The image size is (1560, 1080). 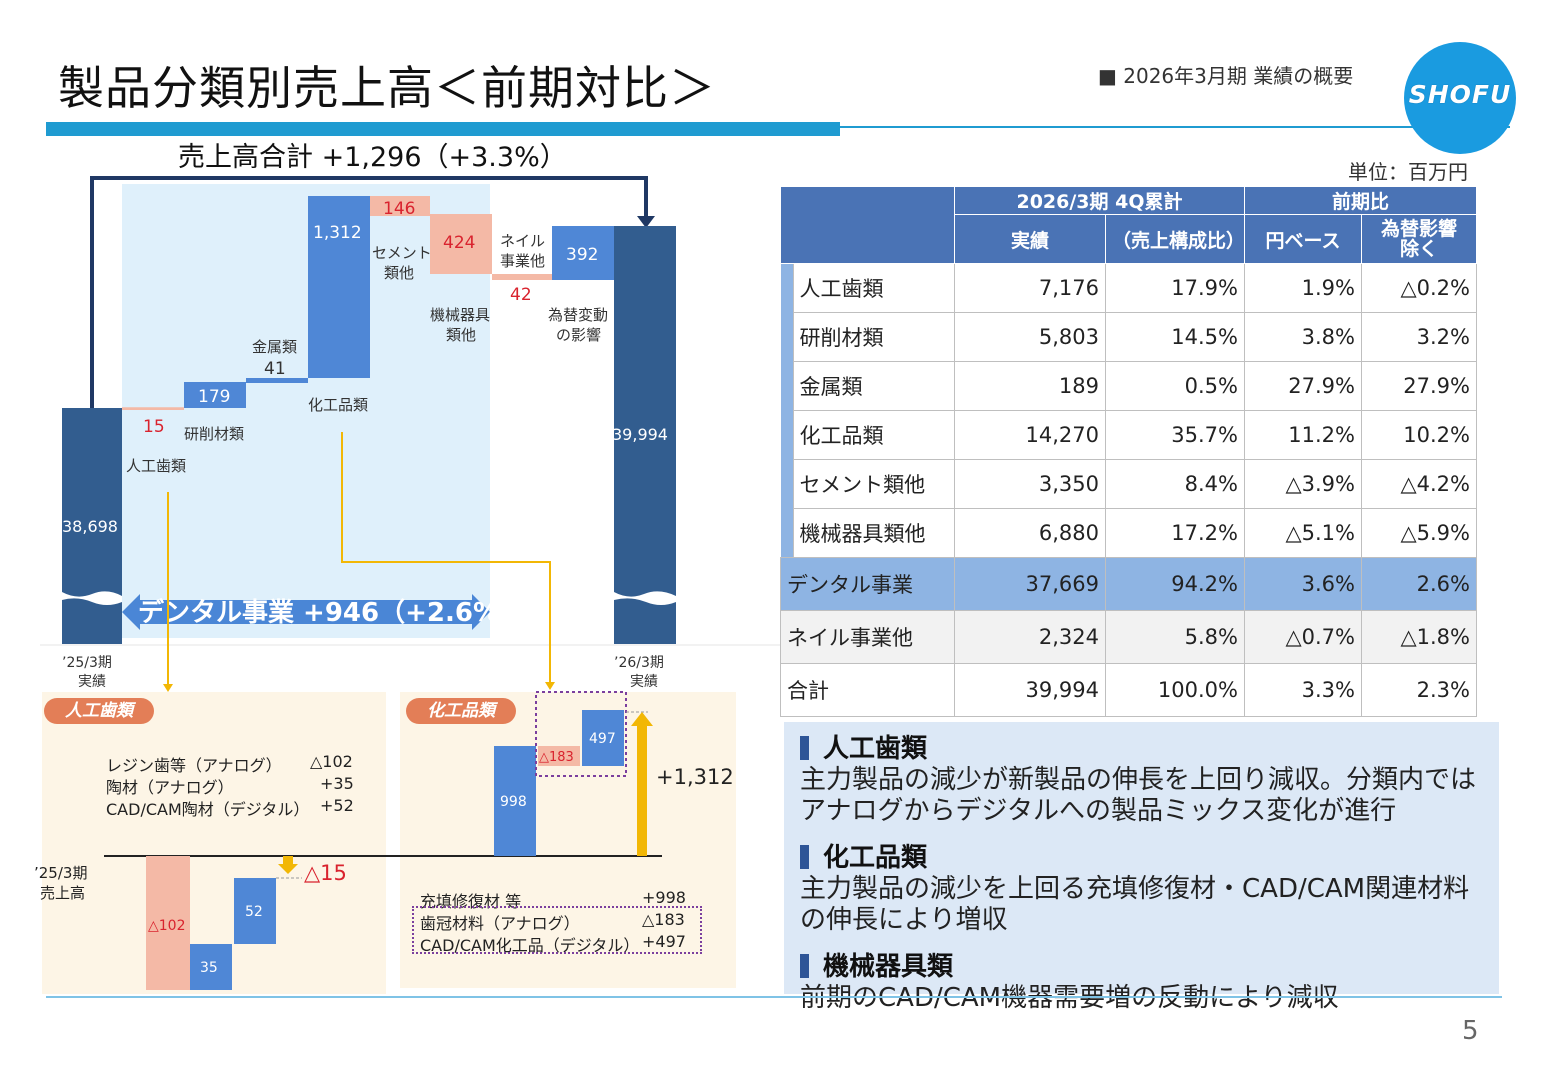 I want to click on jinko-bar-cadcam, so click(x=255, y=911).